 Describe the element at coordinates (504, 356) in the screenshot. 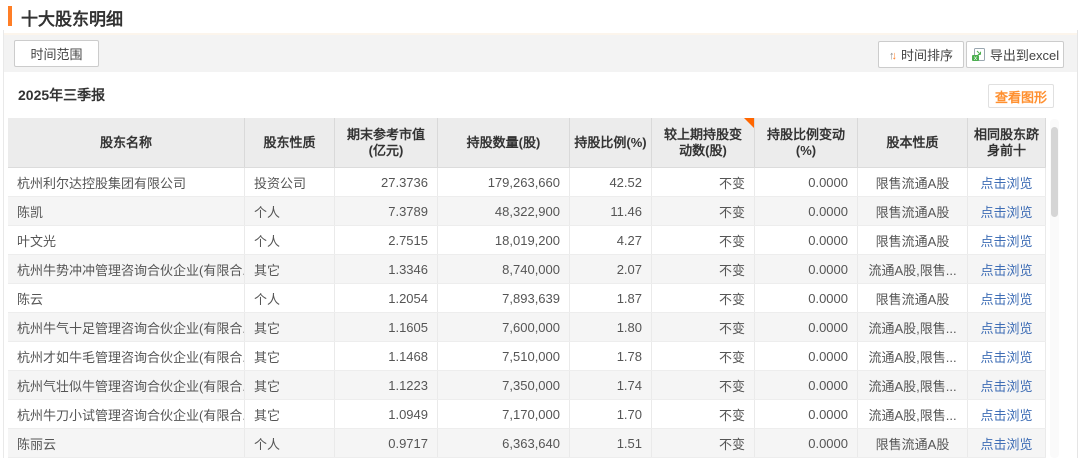

I see `shares-held-cell: 7,510,000` at that location.